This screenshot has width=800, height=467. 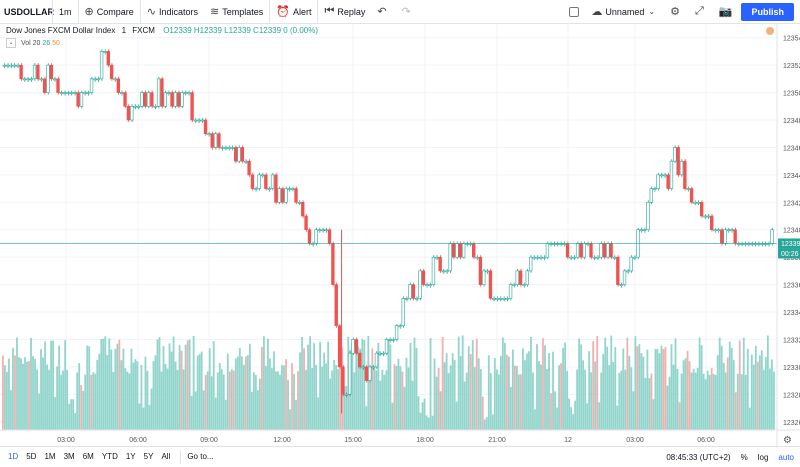 I want to click on gear-icon: ⚙, so click(x=675, y=12).